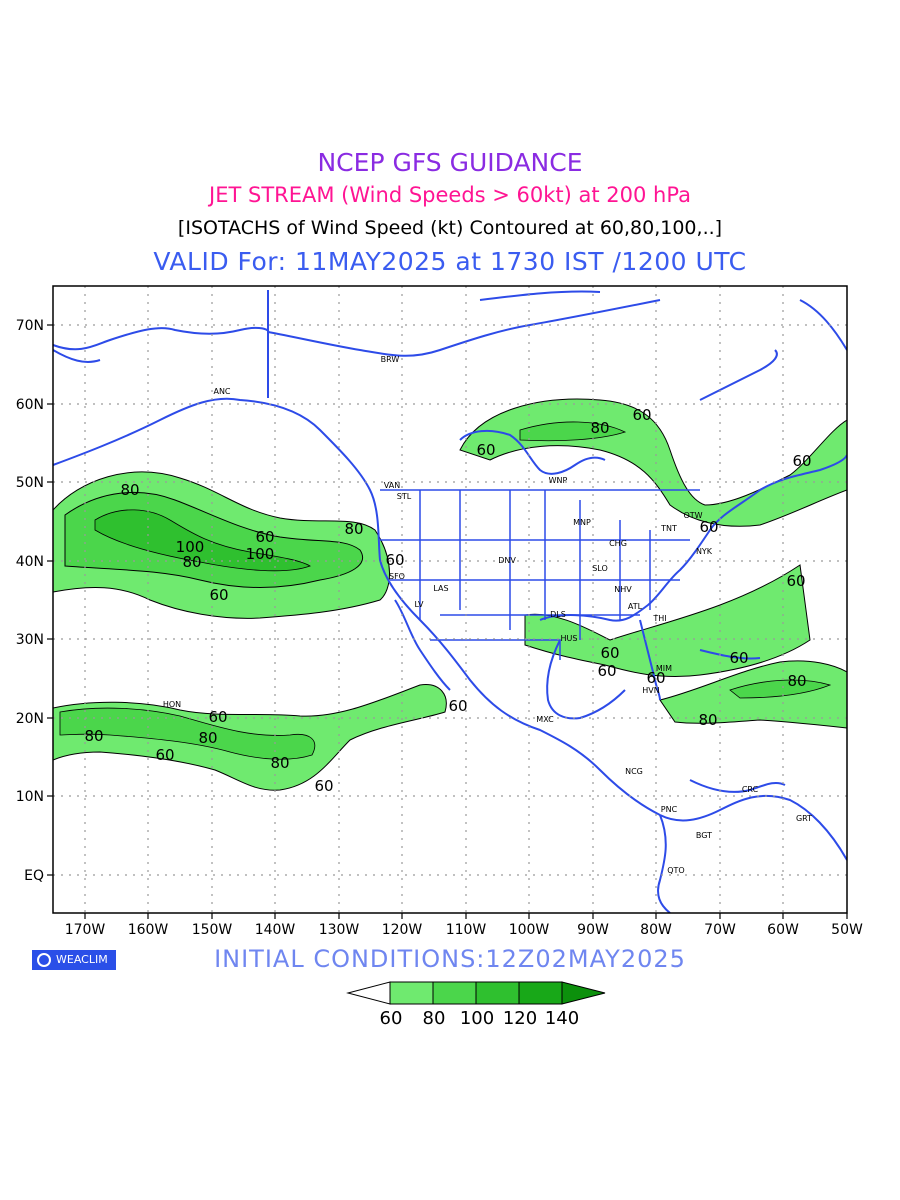 Image resolution: width=900 pixels, height=1200 pixels. I want to click on jet-core-tropical-pacific, so click(187, 733).